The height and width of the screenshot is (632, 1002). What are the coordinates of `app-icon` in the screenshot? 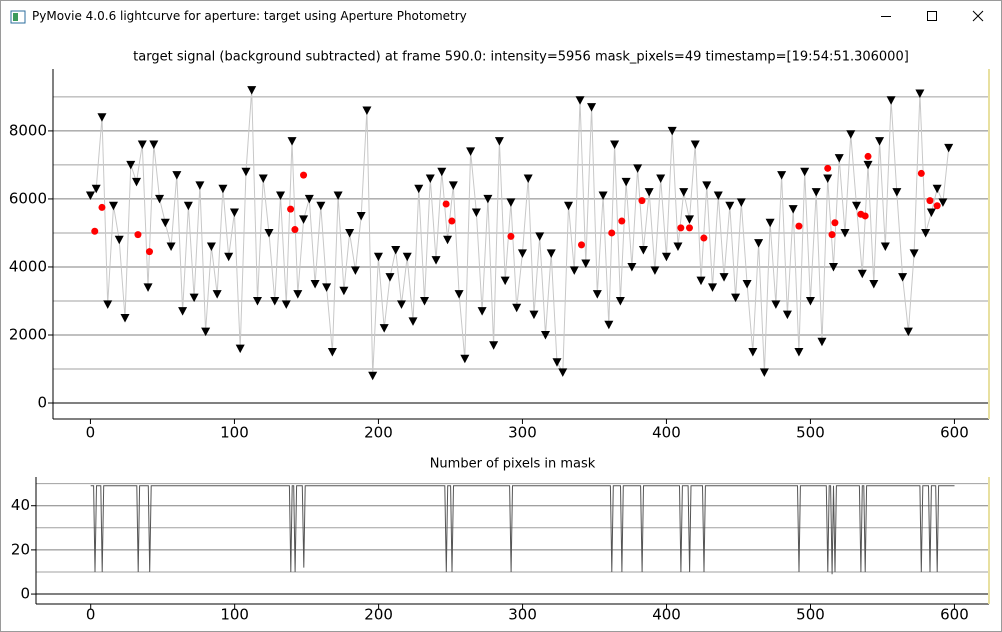 It's located at (18, 17).